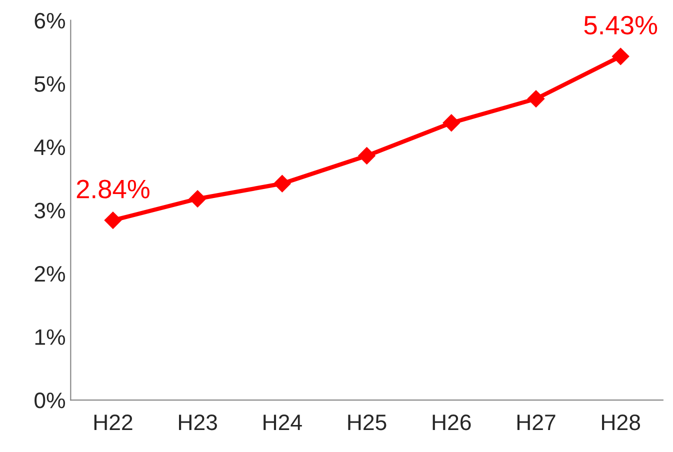 Image resolution: width=673 pixels, height=452 pixels. What do you see at coordinates (621, 422) in the screenshot?
I see `x-tick-label: H28` at bounding box center [621, 422].